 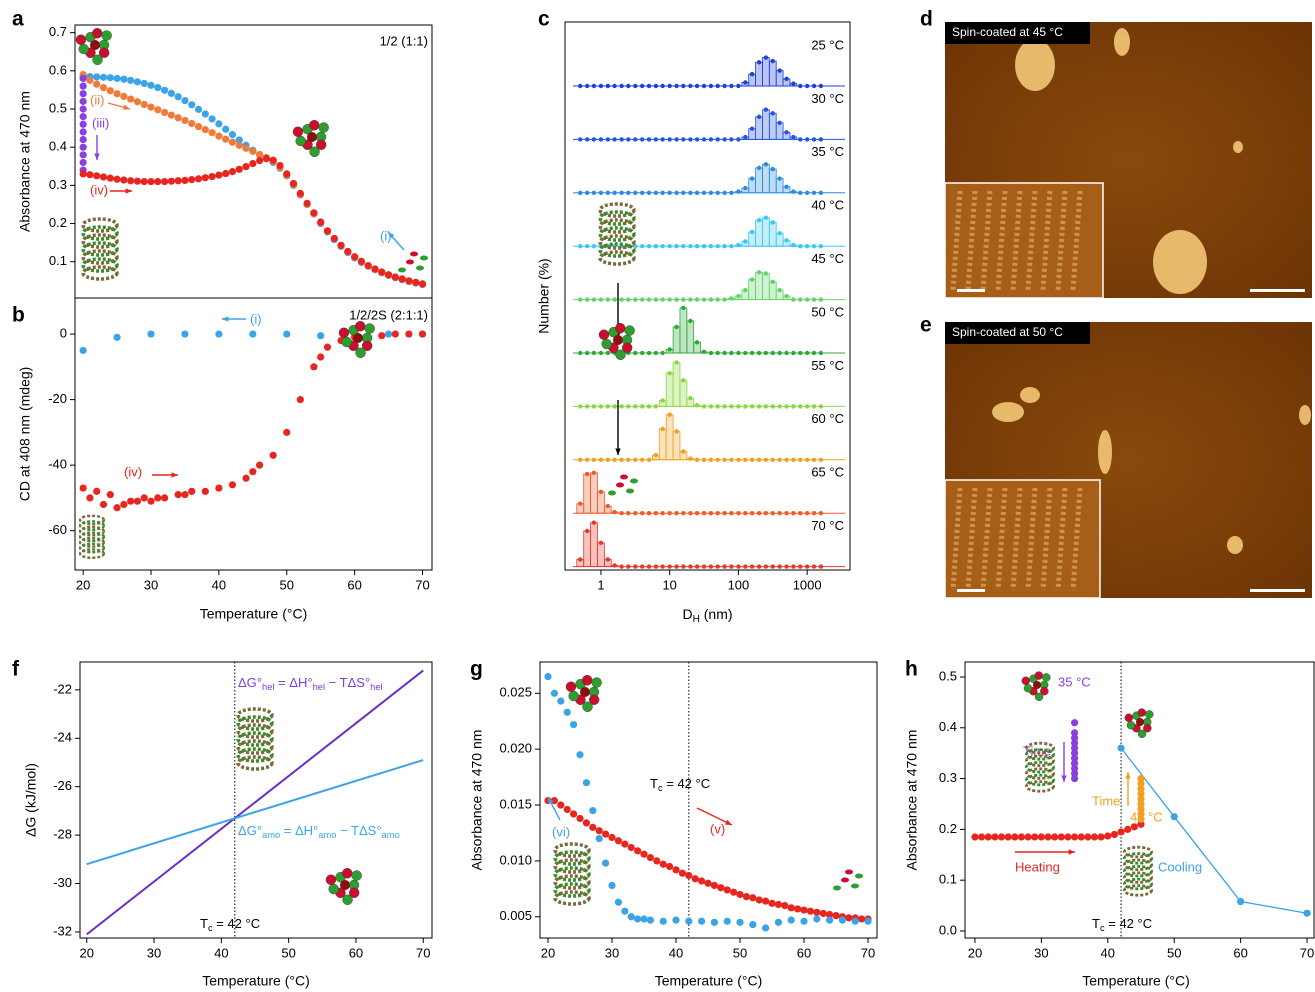 I want to click on y-axis-label: CD at 408 nm (mdeg), so click(x=25, y=434).